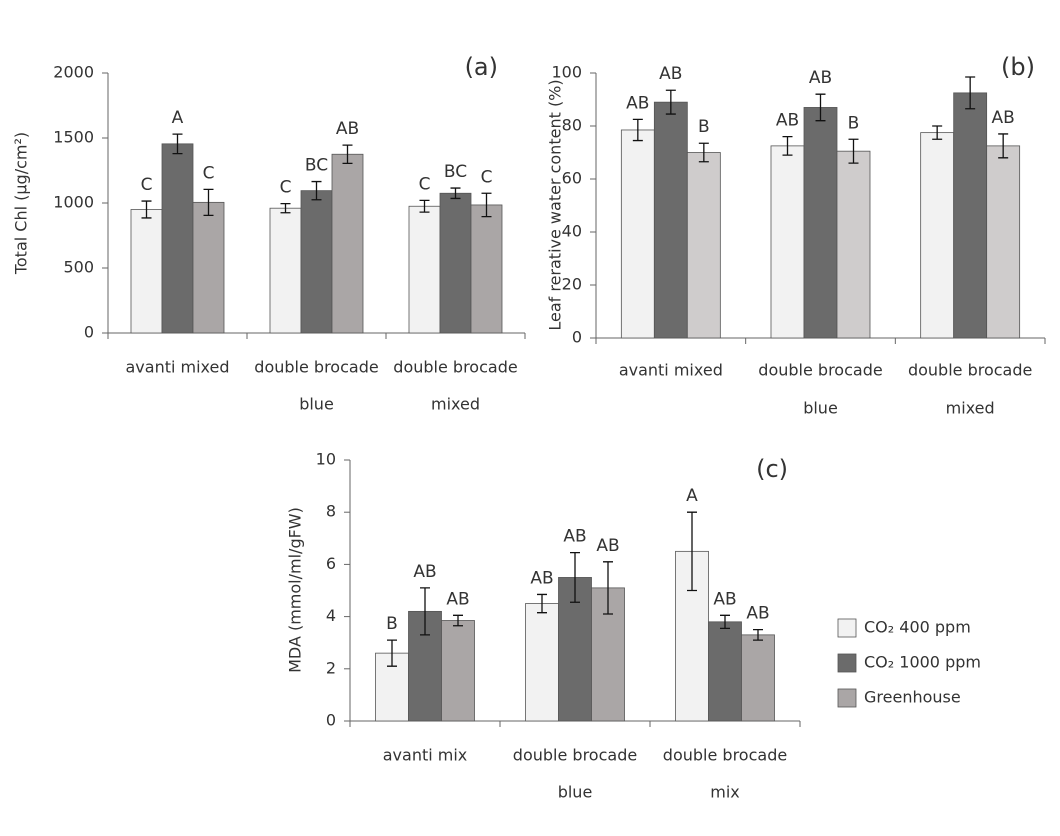  I want to click on y-axis-title: Leaf rerative water content (%), so click(555, 204).